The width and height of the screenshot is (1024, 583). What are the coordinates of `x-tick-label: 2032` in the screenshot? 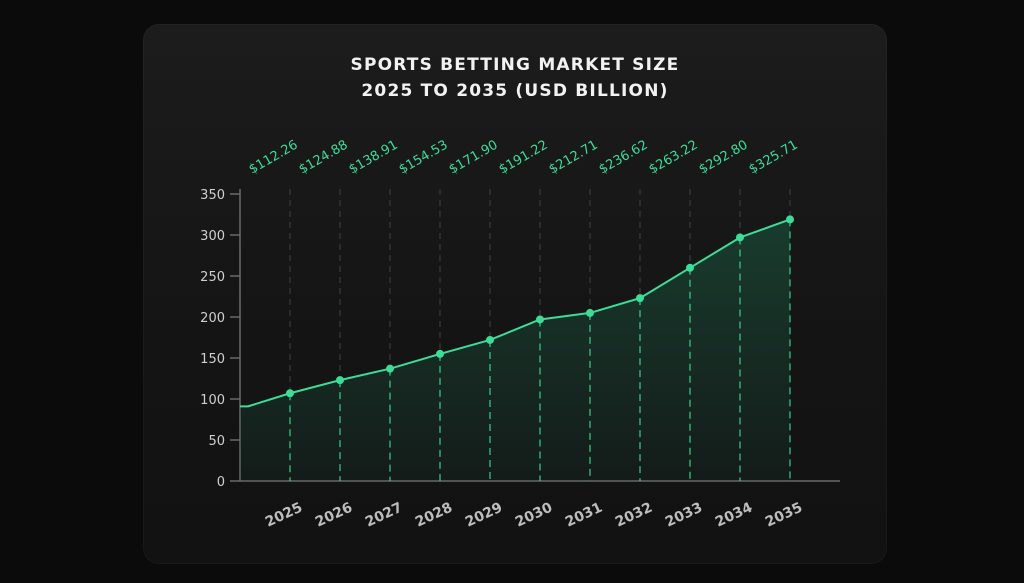 It's located at (634, 515).